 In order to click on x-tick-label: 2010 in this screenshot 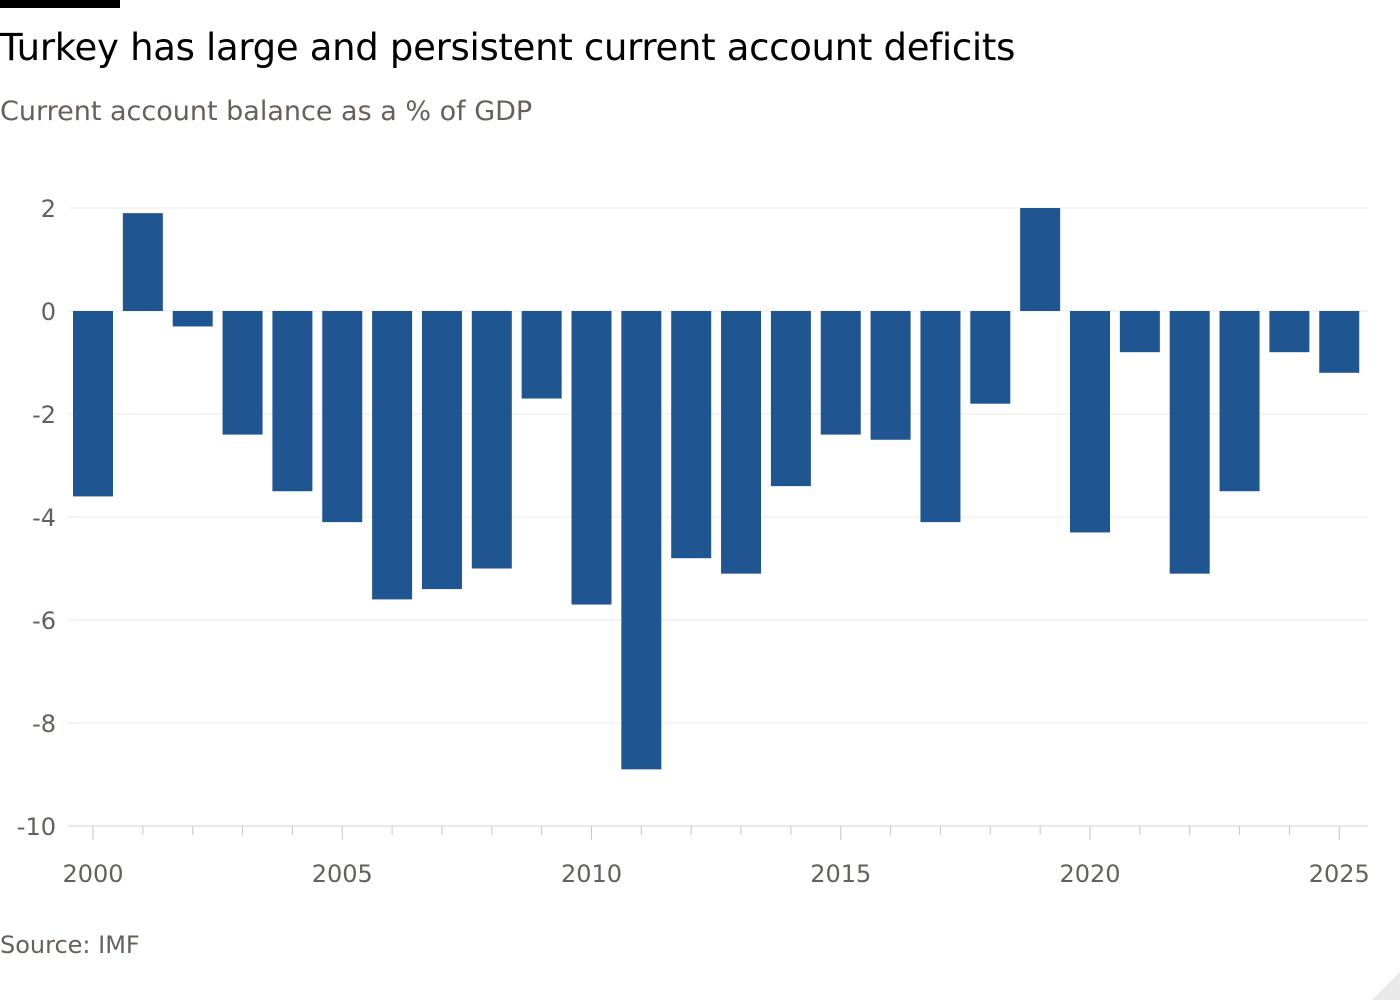, I will do `click(591, 874)`.